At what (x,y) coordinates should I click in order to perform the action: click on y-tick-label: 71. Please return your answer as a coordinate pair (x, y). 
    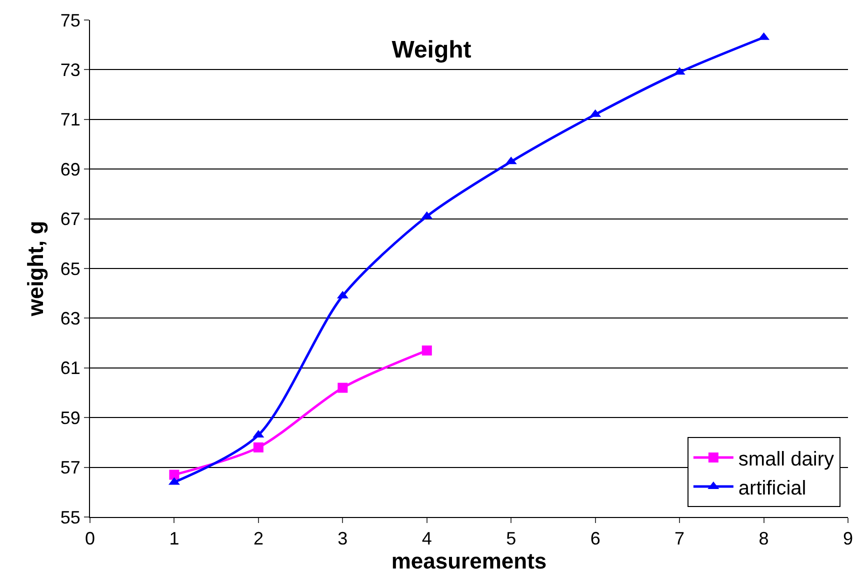
    Looking at the image, I should click on (70, 120).